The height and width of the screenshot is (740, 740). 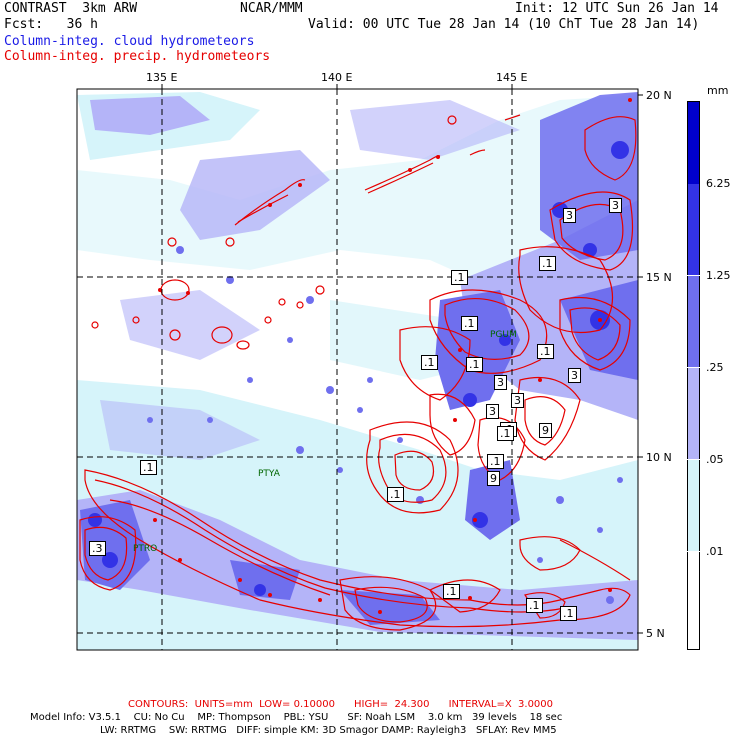 I want to click on colorbar-unit: mm, so click(x=718, y=90).